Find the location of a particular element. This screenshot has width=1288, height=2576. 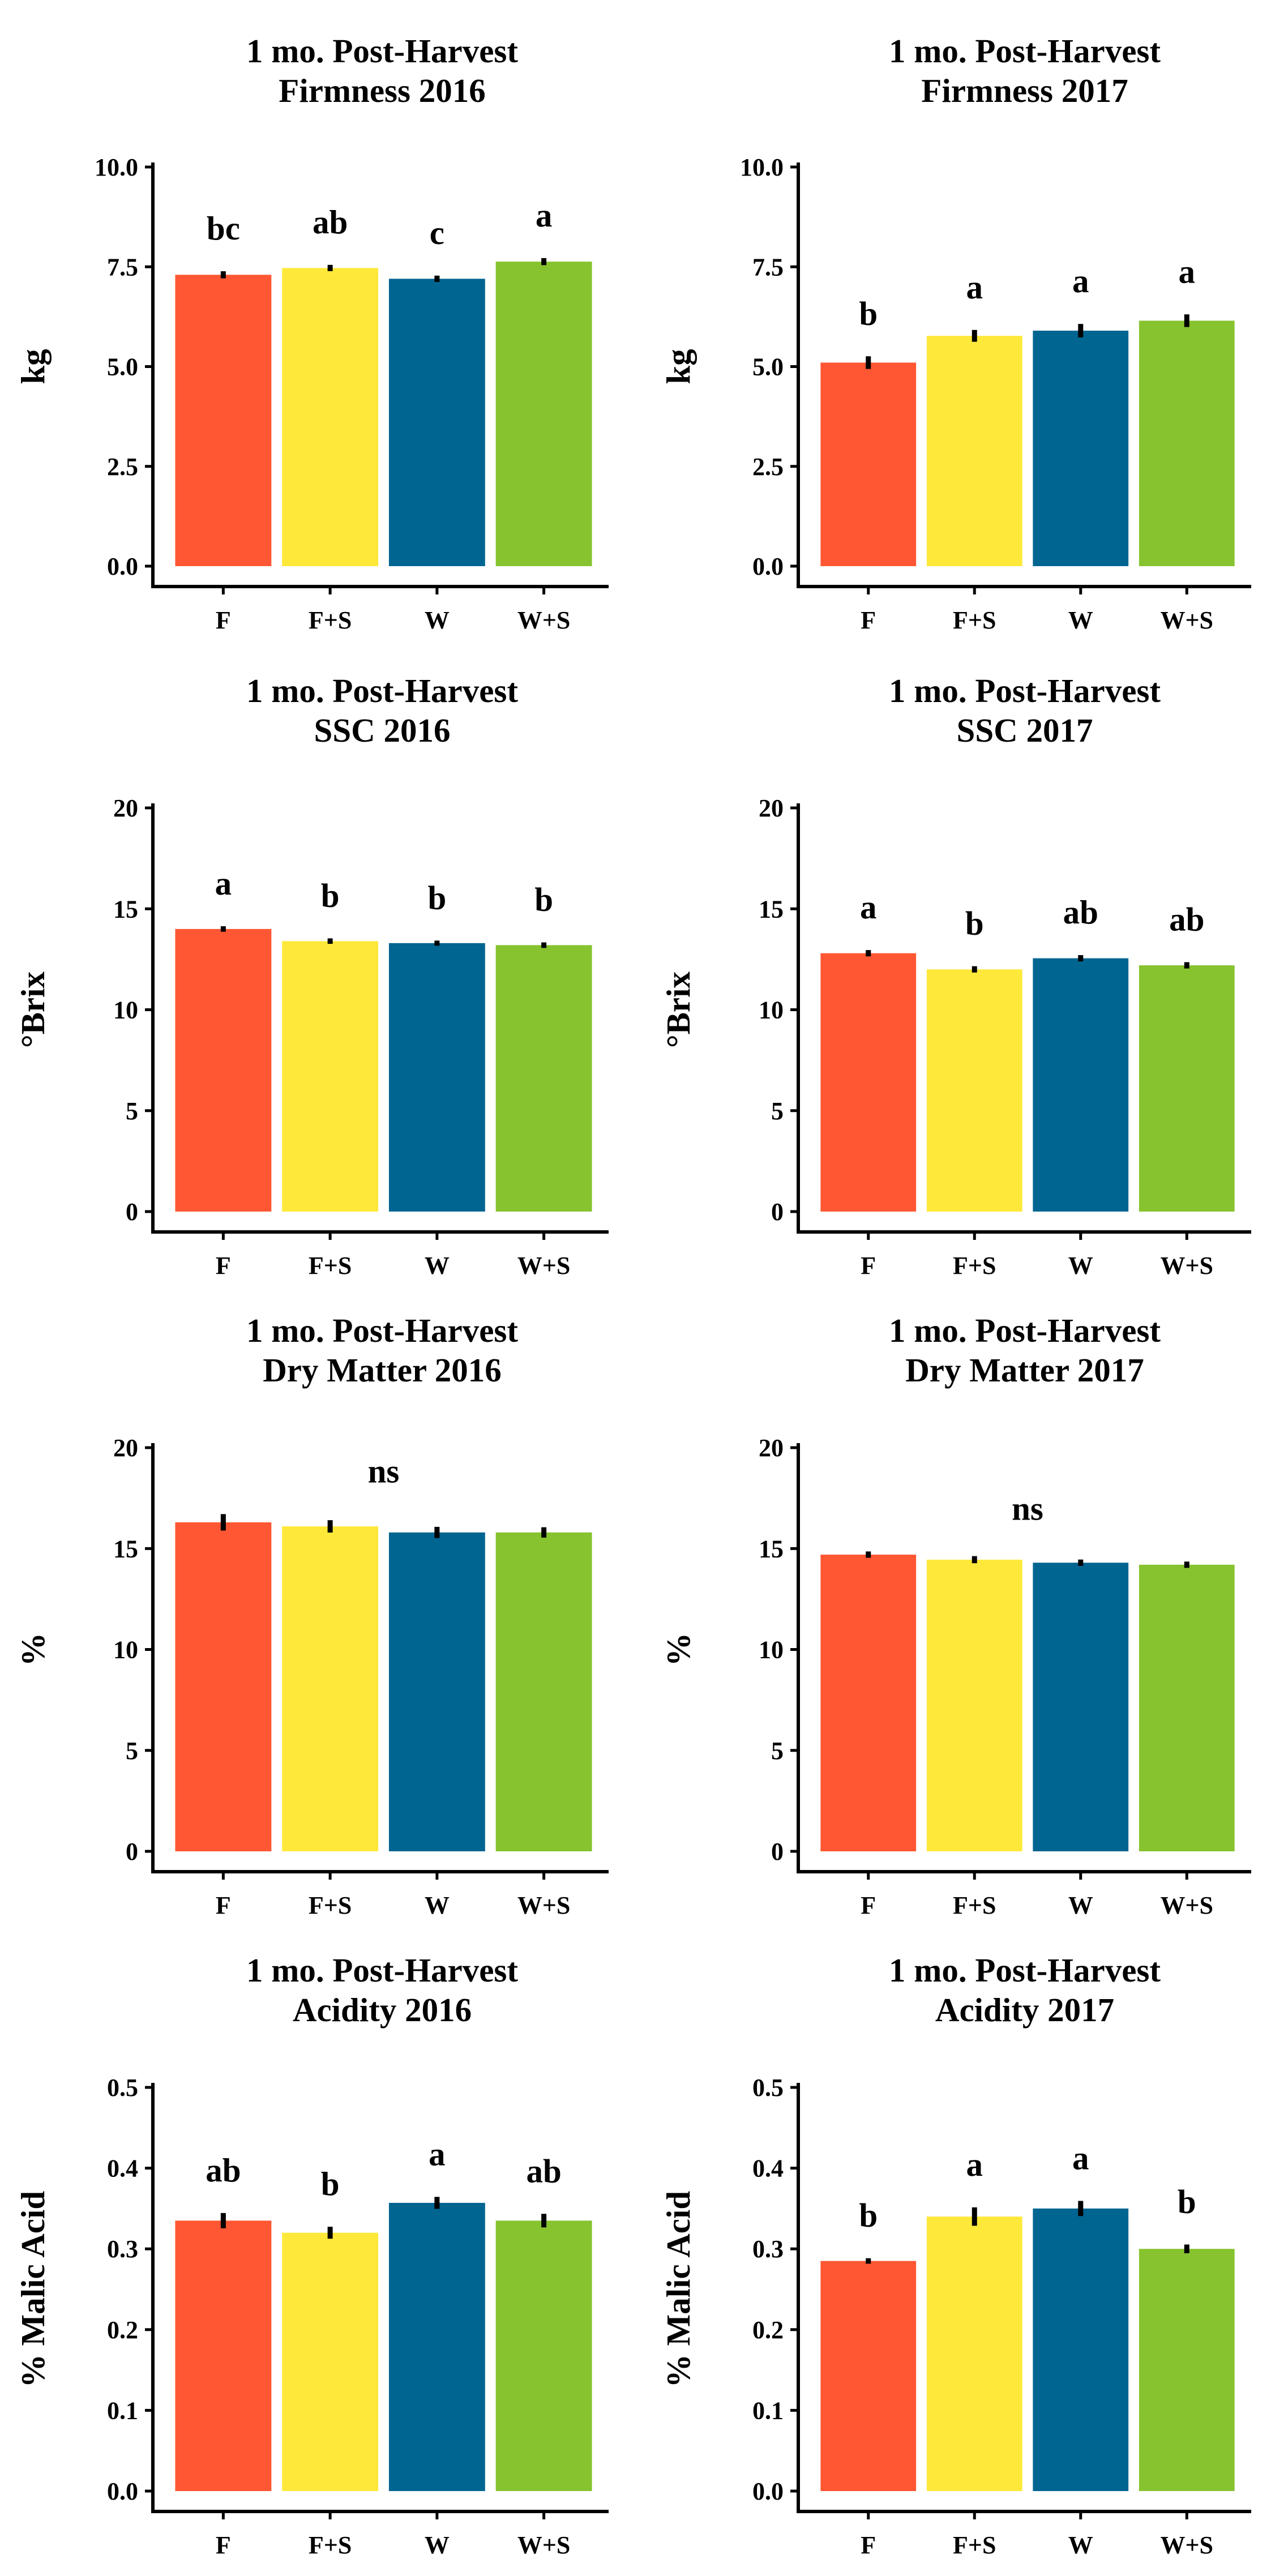

chart-title-line: Dry Matter 2016 is located at coordinates (382, 1370).